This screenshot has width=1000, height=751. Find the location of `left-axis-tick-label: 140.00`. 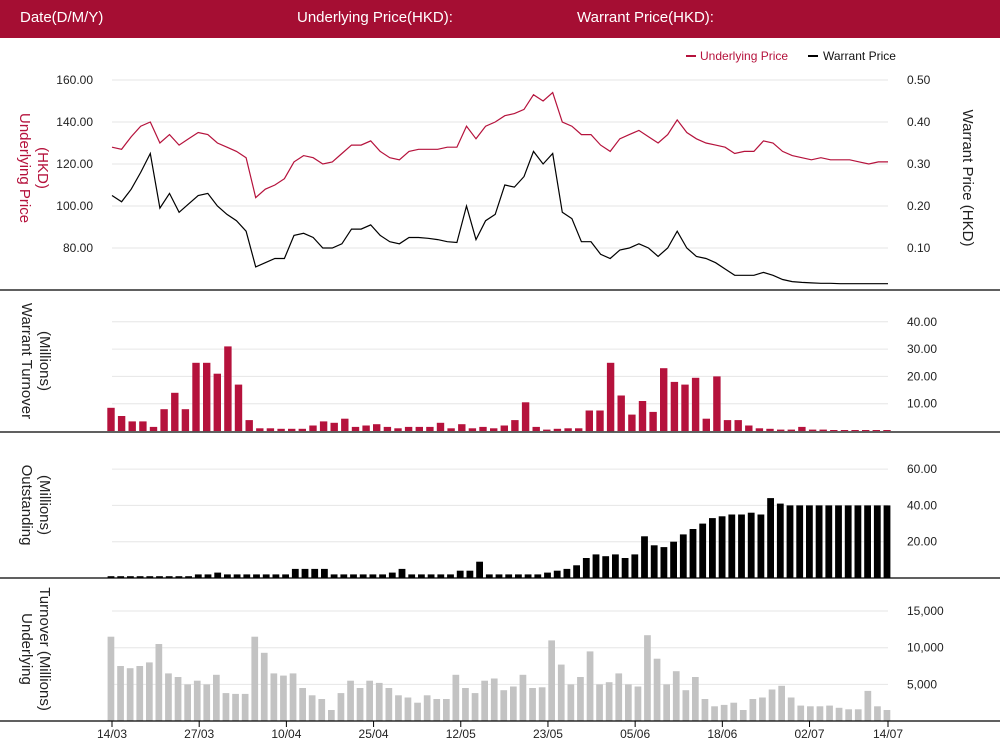

left-axis-tick-label: 140.00 is located at coordinates (74, 122).